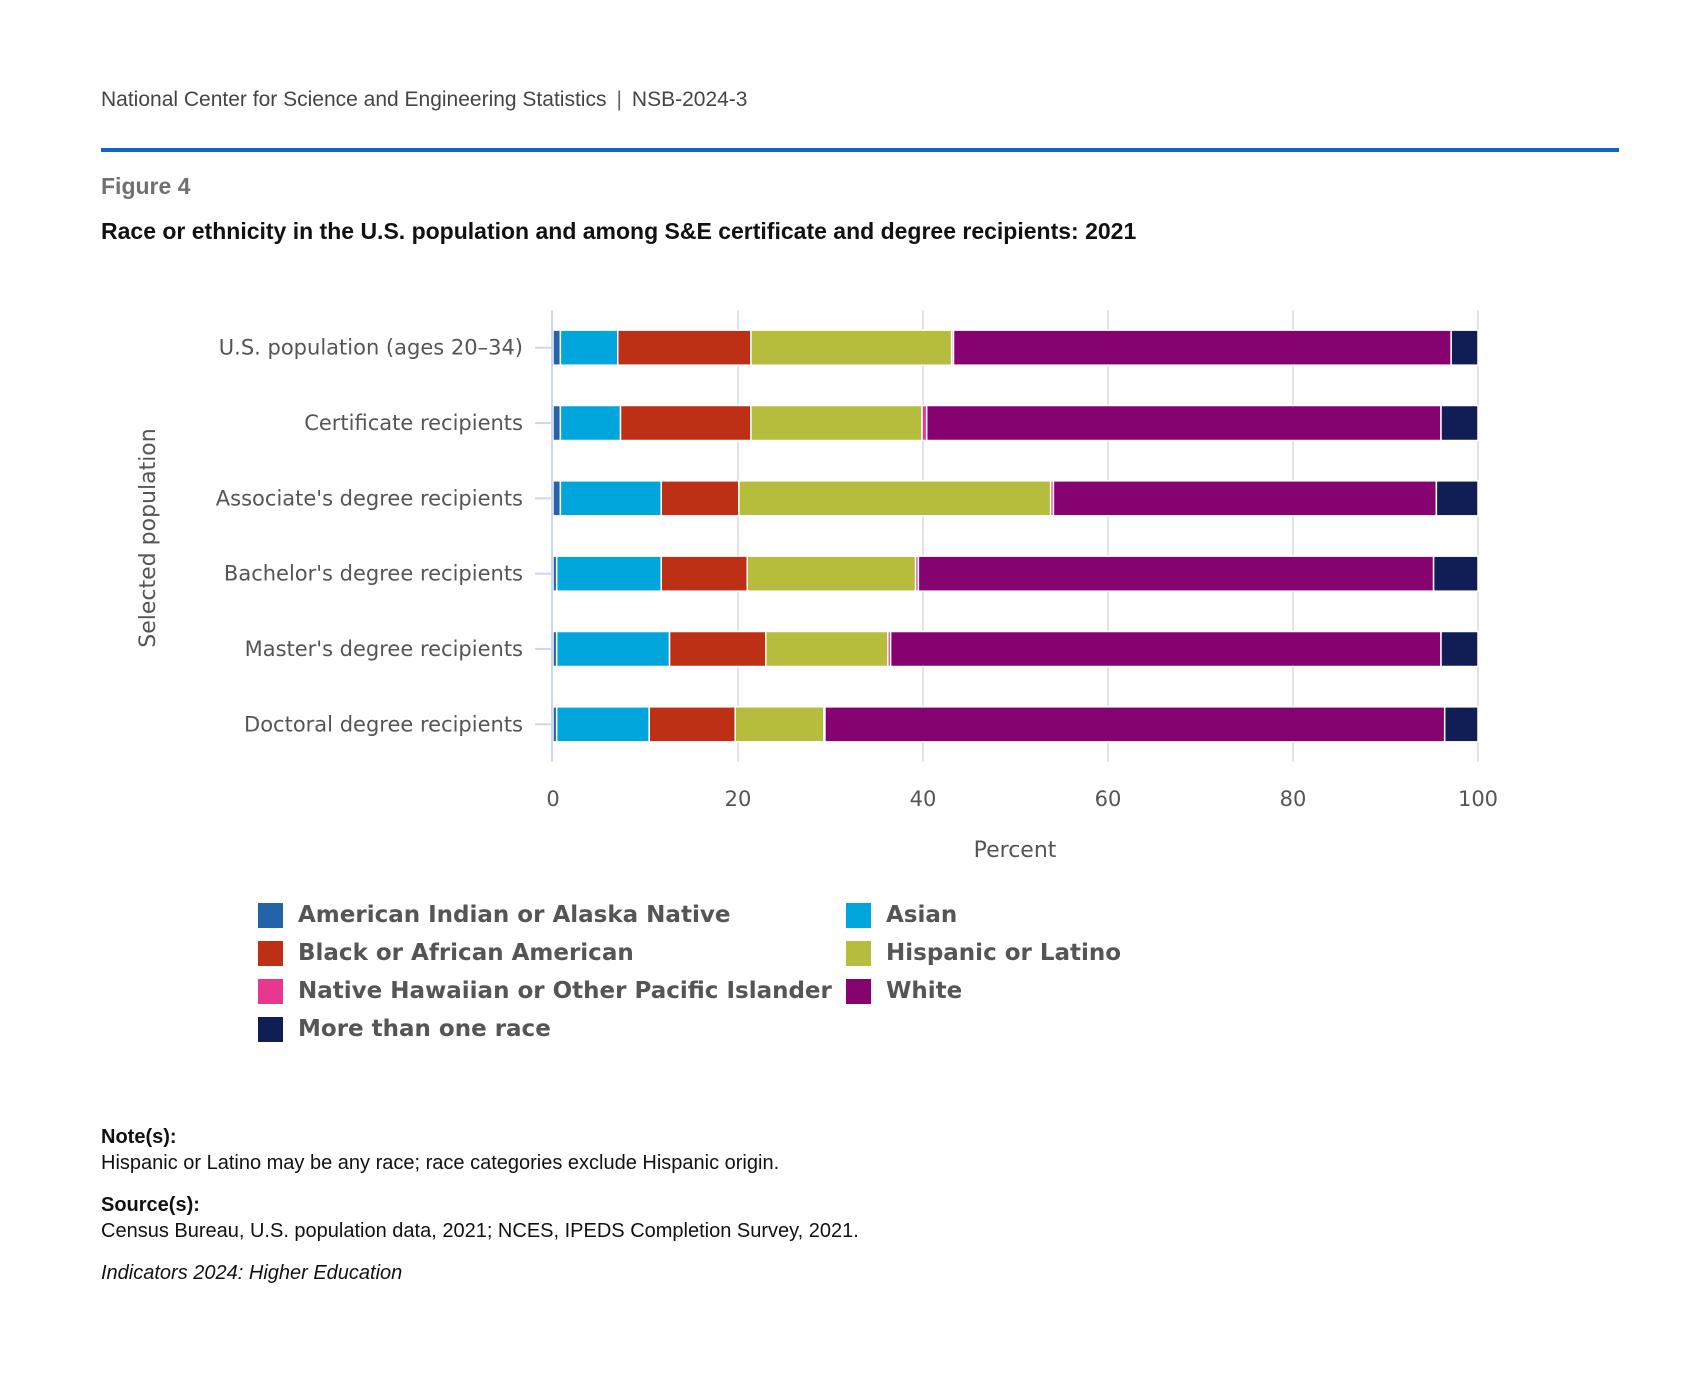 This screenshot has width=1699, height=1396. What do you see at coordinates (383, 724) in the screenshot?
I see `category-label: Doctoral degree recipients` at bounding box center [383, 724].